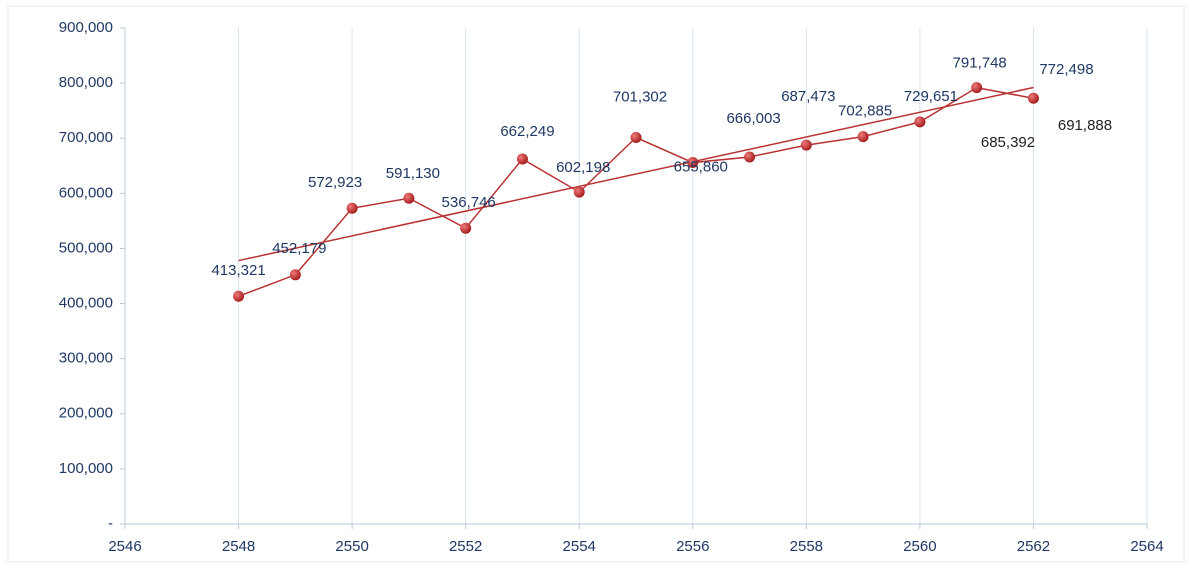 The width and height of the screenshot is (1190, 567). I want to click on data-label: 591,130, so click(413, 173).